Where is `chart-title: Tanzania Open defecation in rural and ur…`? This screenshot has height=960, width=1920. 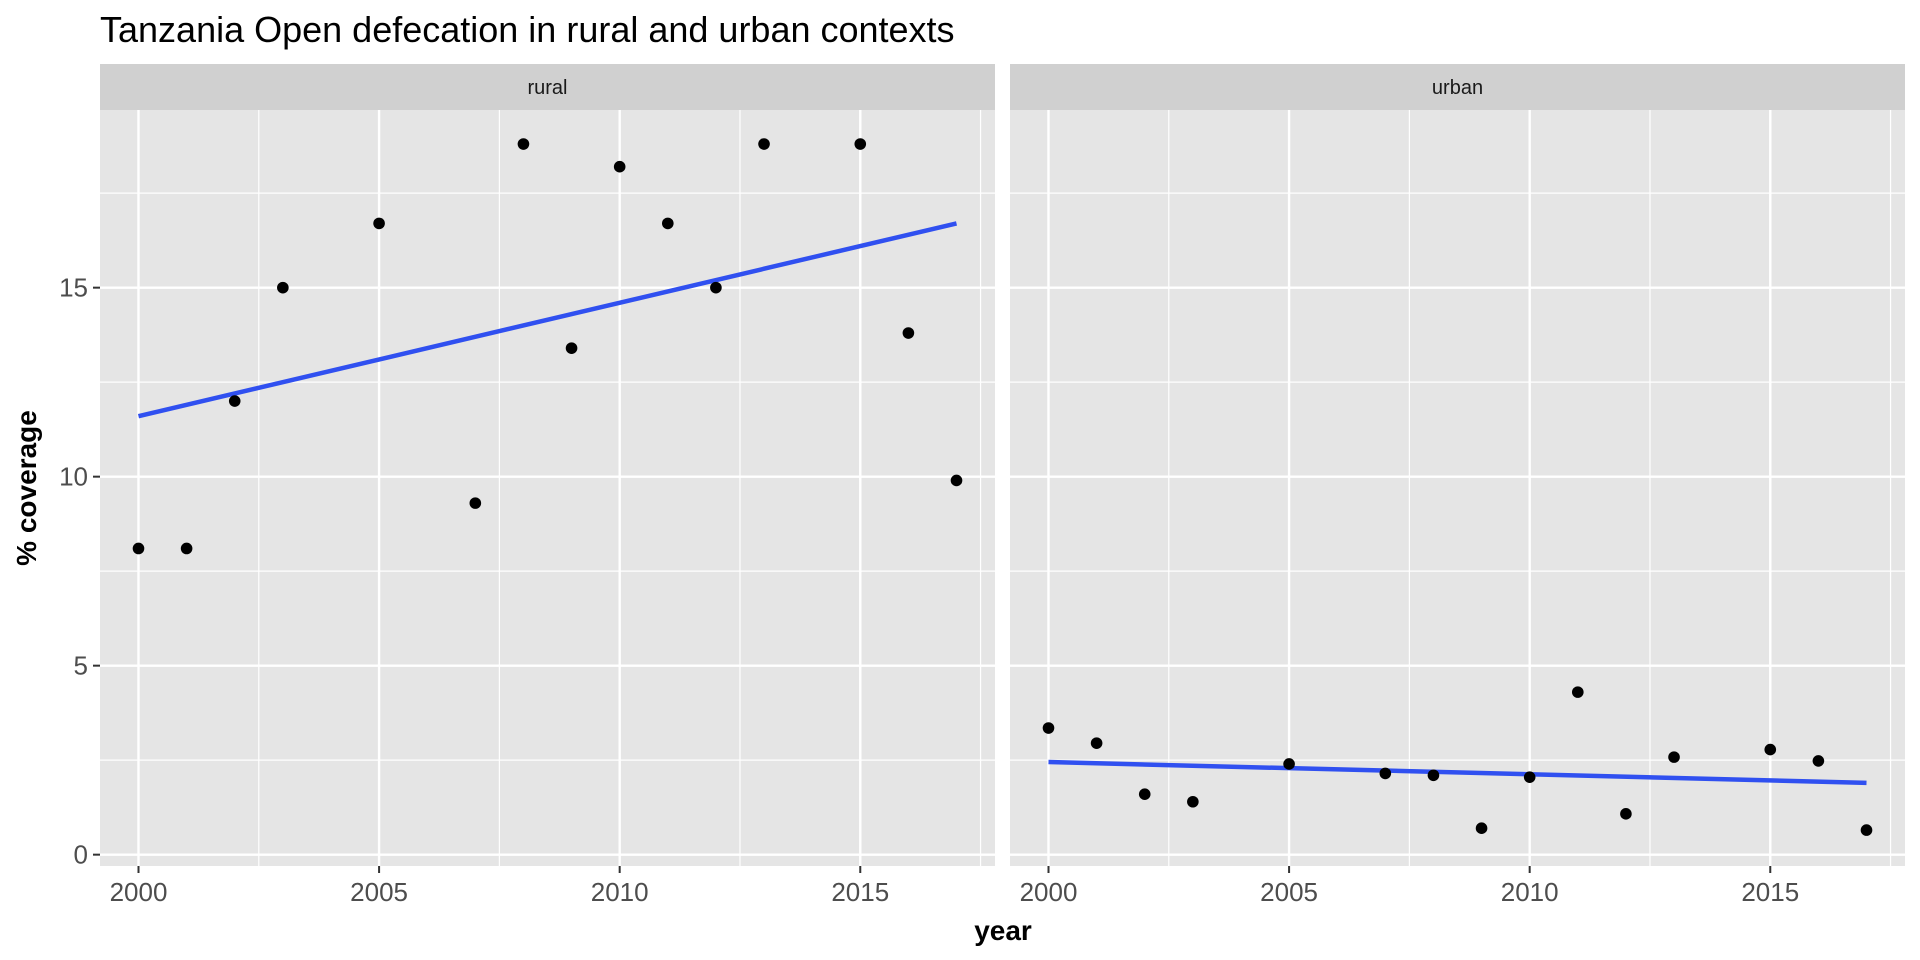
chart-title: Tanzania Open defecation in rural and ur… is located at coordinates (527, 29).